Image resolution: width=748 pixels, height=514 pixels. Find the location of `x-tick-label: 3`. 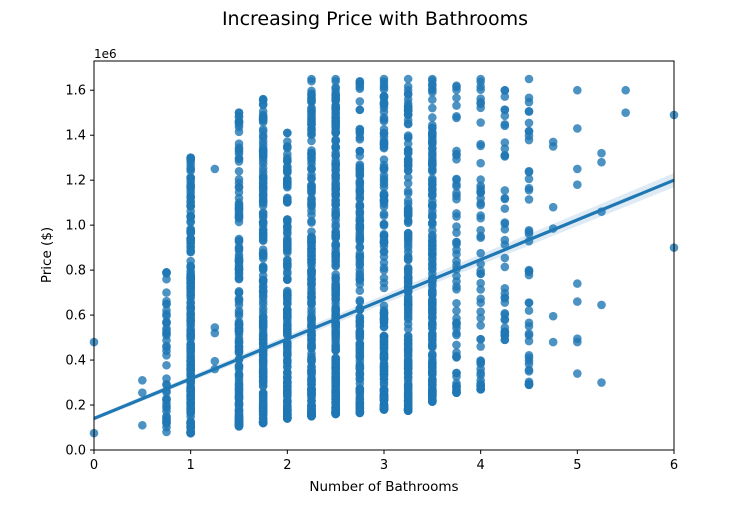

x-tick-label: 3 is located at coordinates (384, 465).